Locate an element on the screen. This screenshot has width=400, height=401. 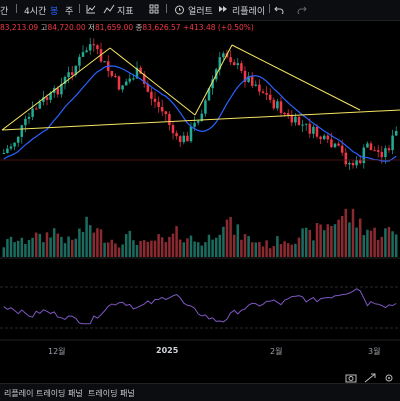
low-prefix: 저 is located at coordinates (91, 27).